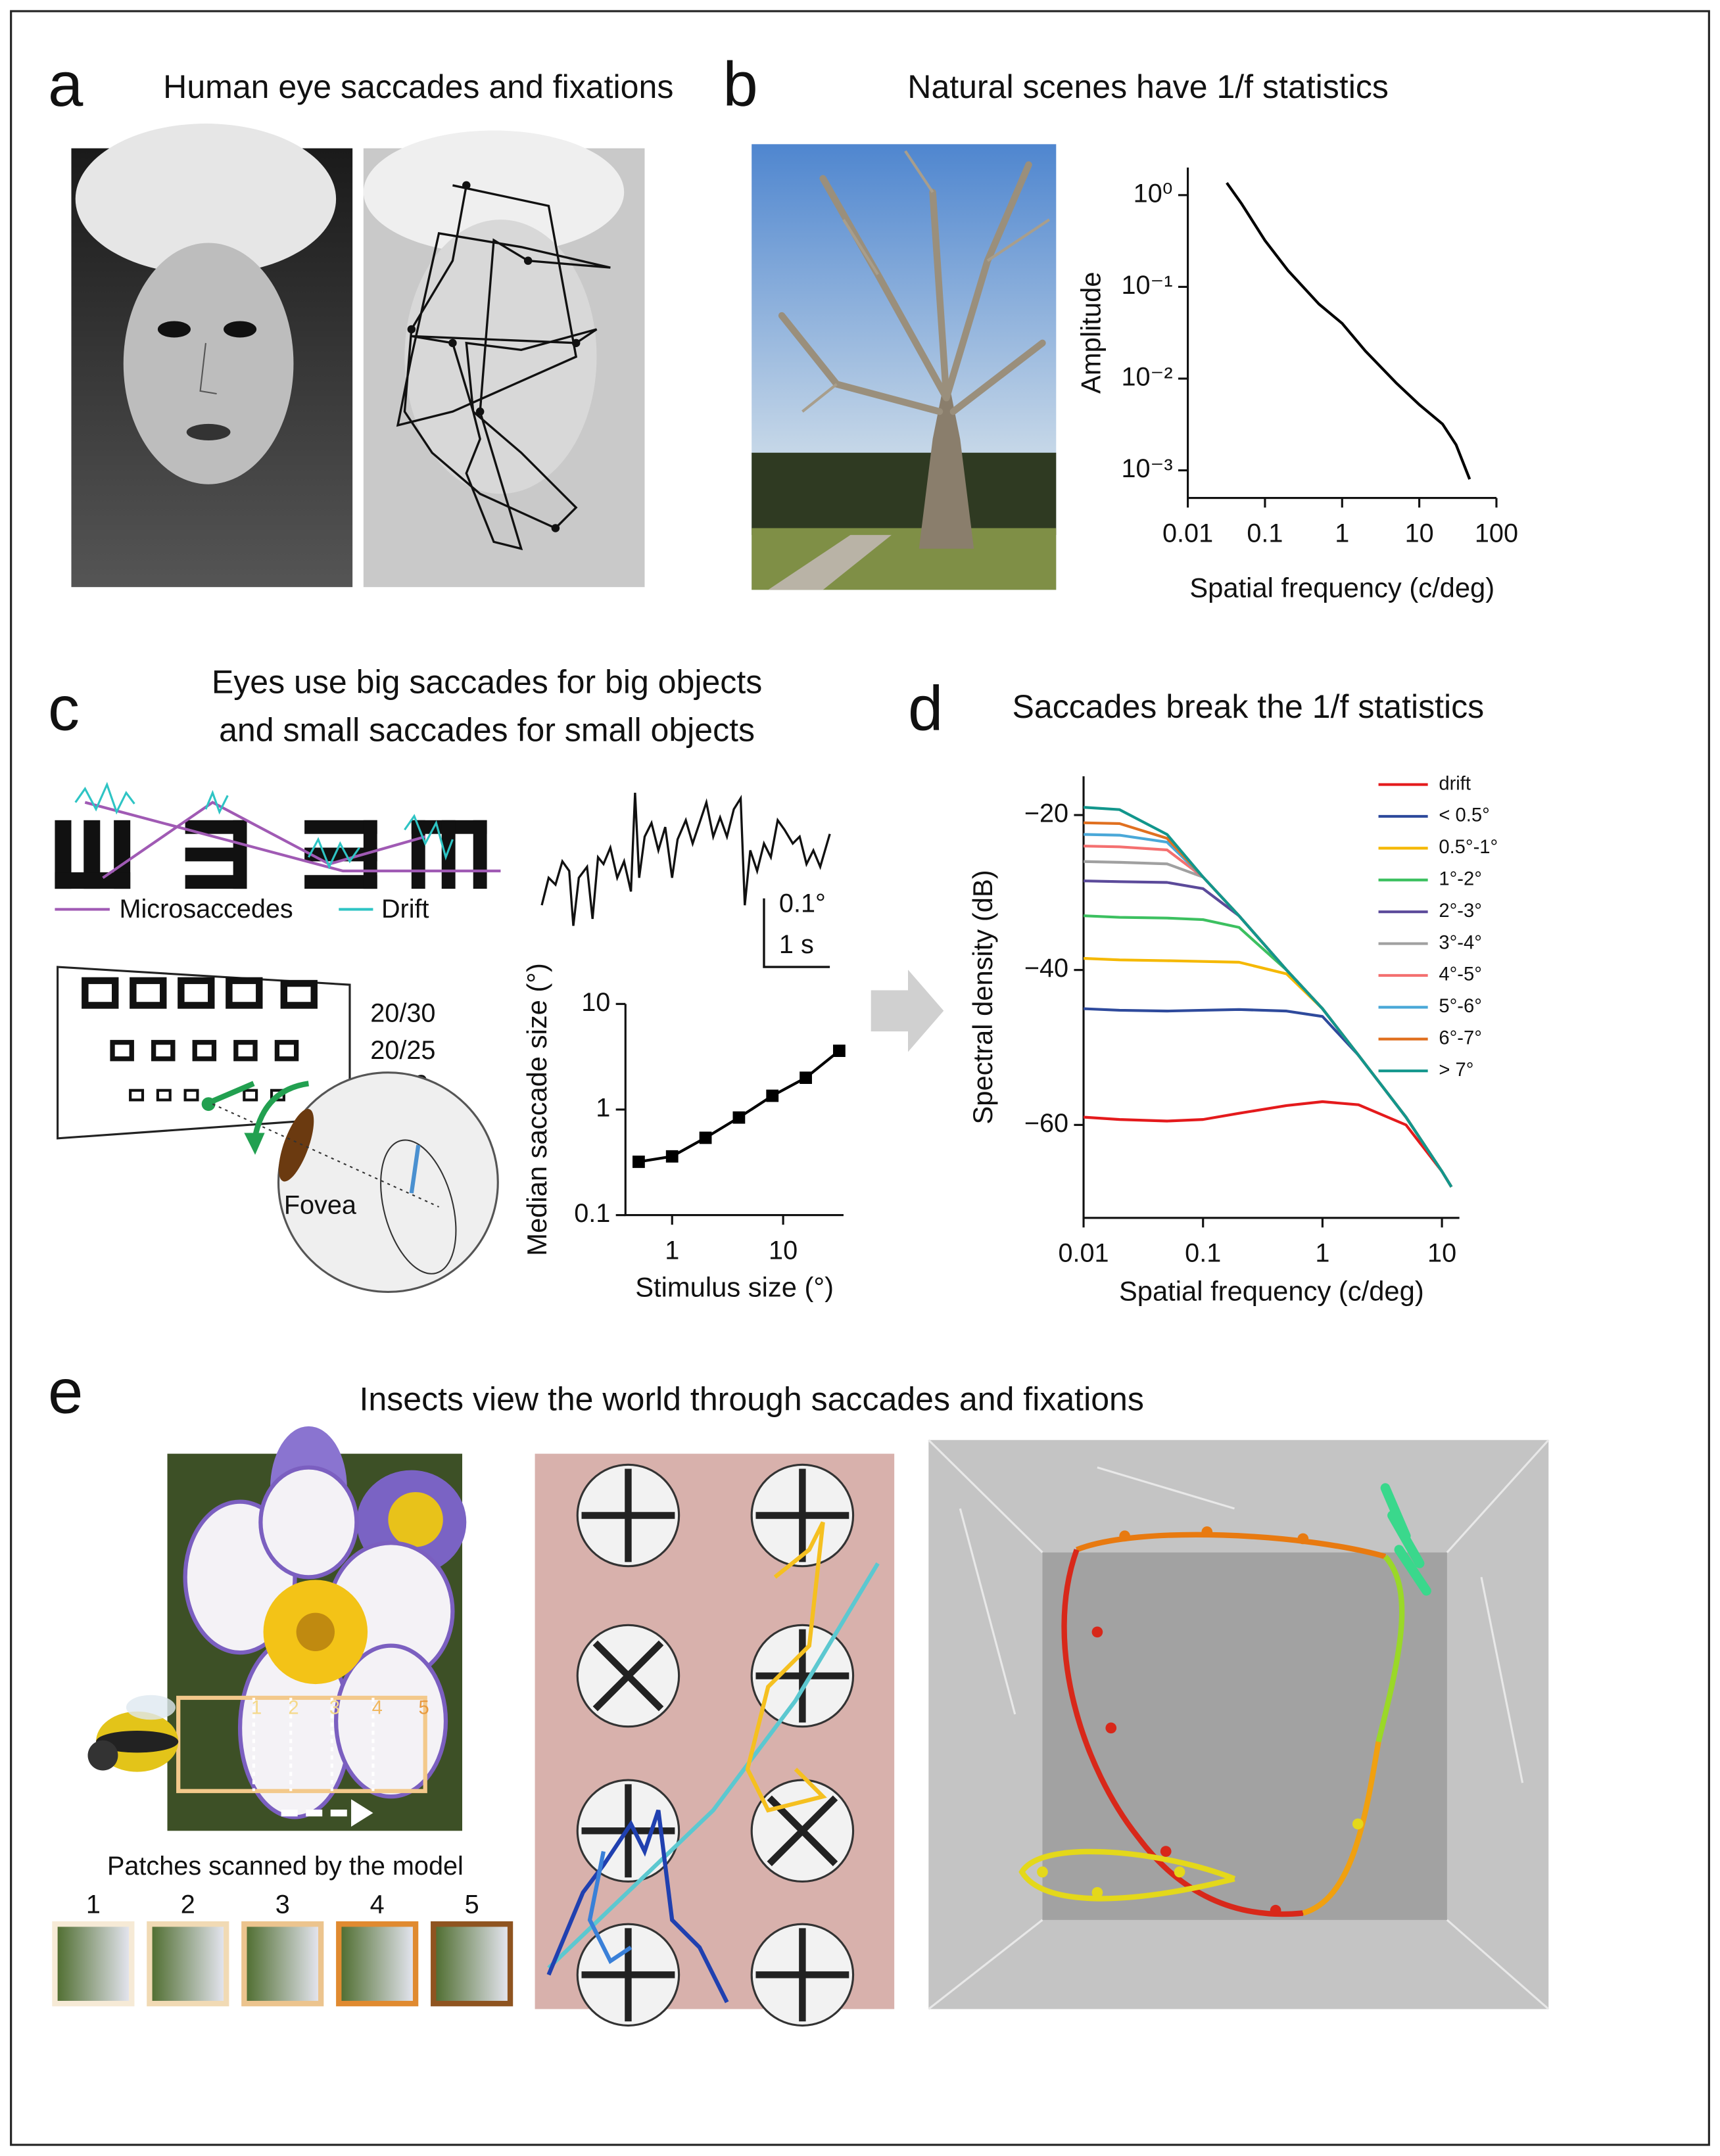 The width and height of the screenshot is (1720, 2156). I want to click on panel-letter: a, so click(66, 84).